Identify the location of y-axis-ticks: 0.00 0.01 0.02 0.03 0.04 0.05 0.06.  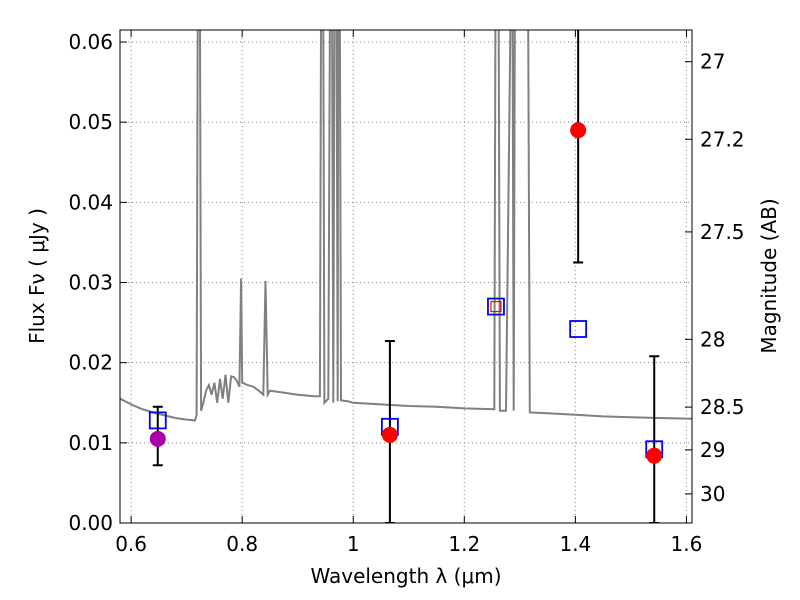
(97, 282).